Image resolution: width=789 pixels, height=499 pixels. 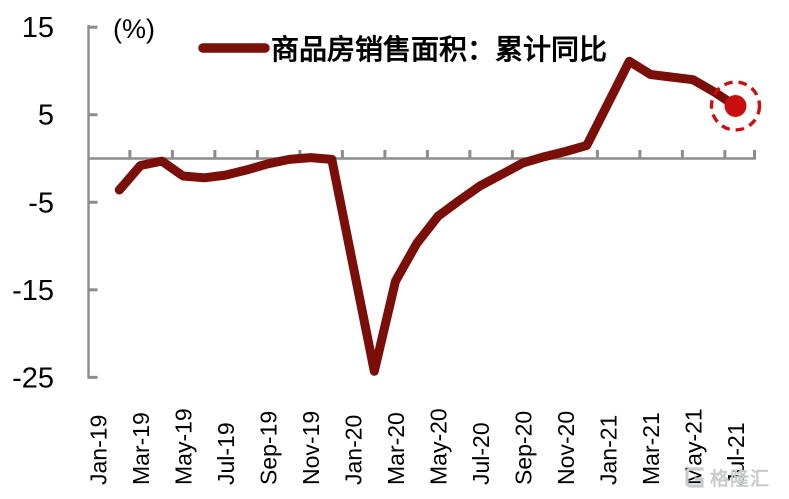 What do you see at coordinates (524, 448) in the screenshot?
I see `x-axis-label: Sep-20` at bounding box center [524, 448].